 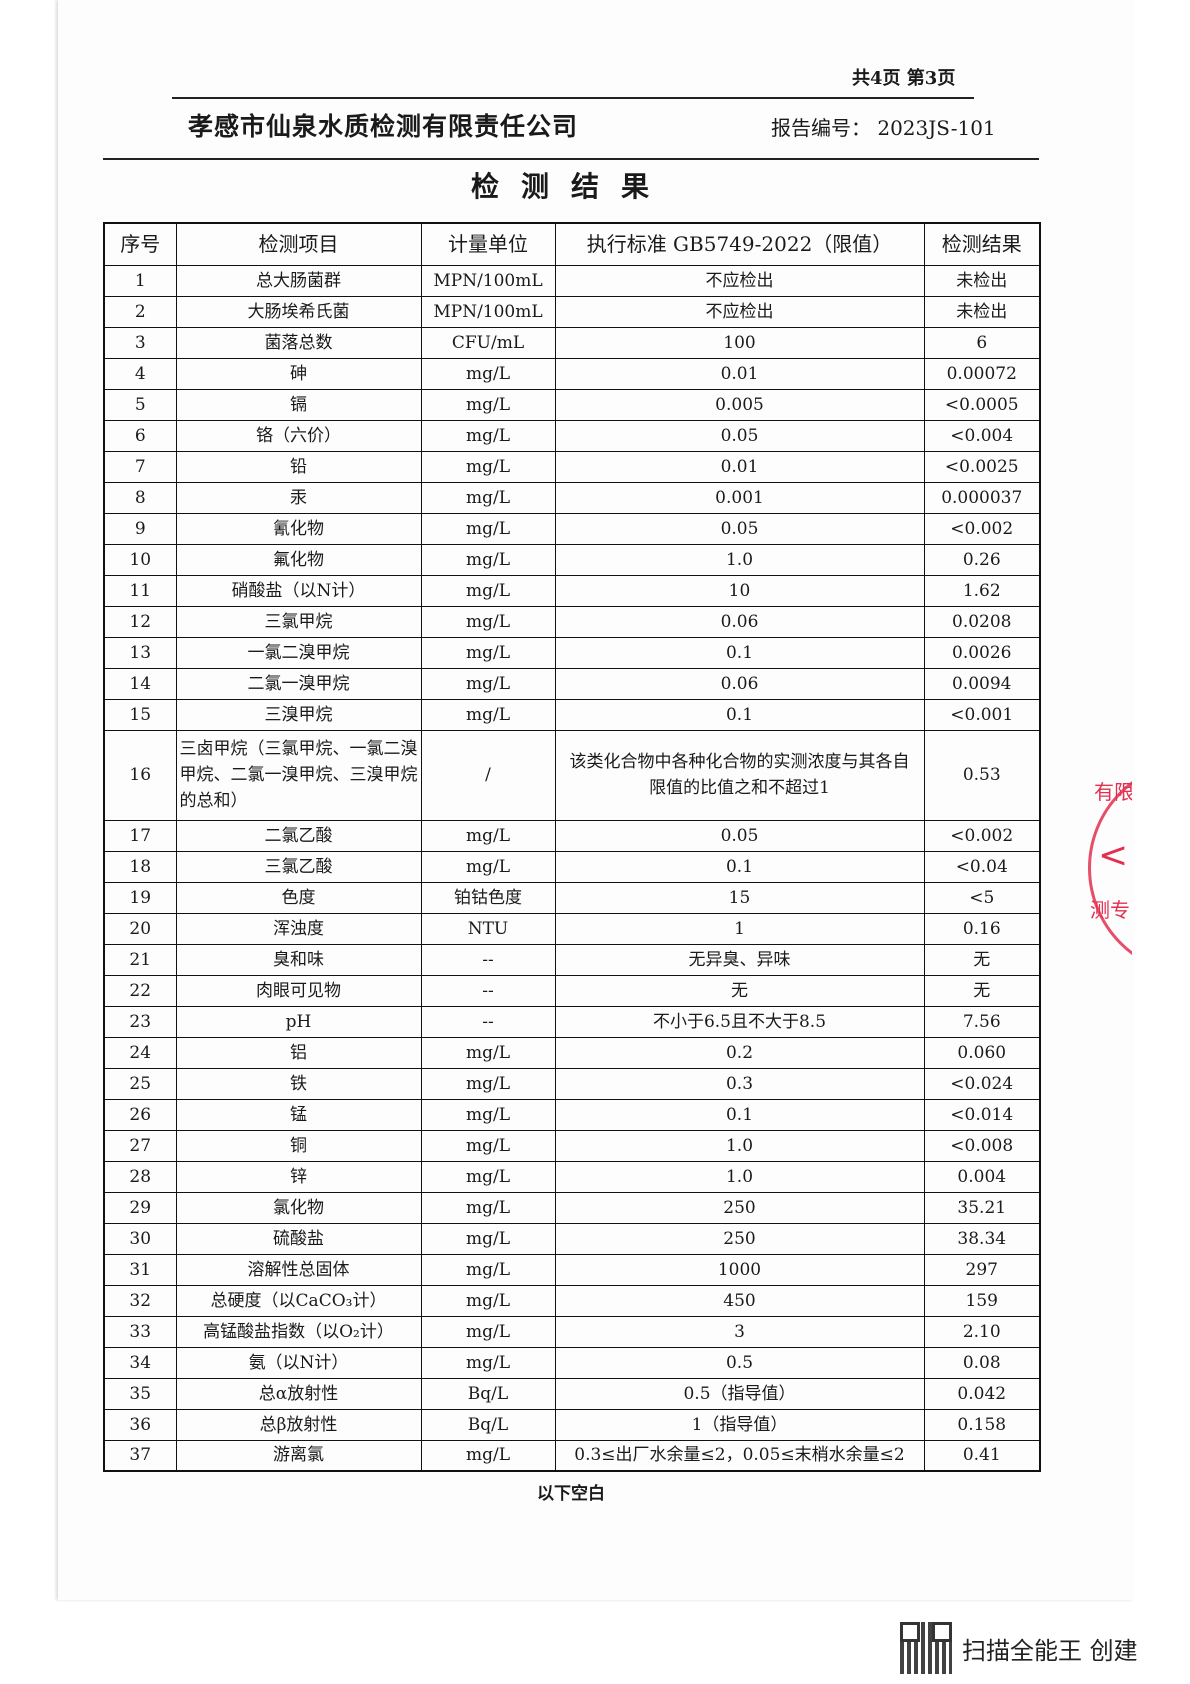 What do you see at coordinates (1050, 1650) in the screenshot?
I see `watermark-text: 扫描全能王 创建` at bounding box center [1050, 1650].